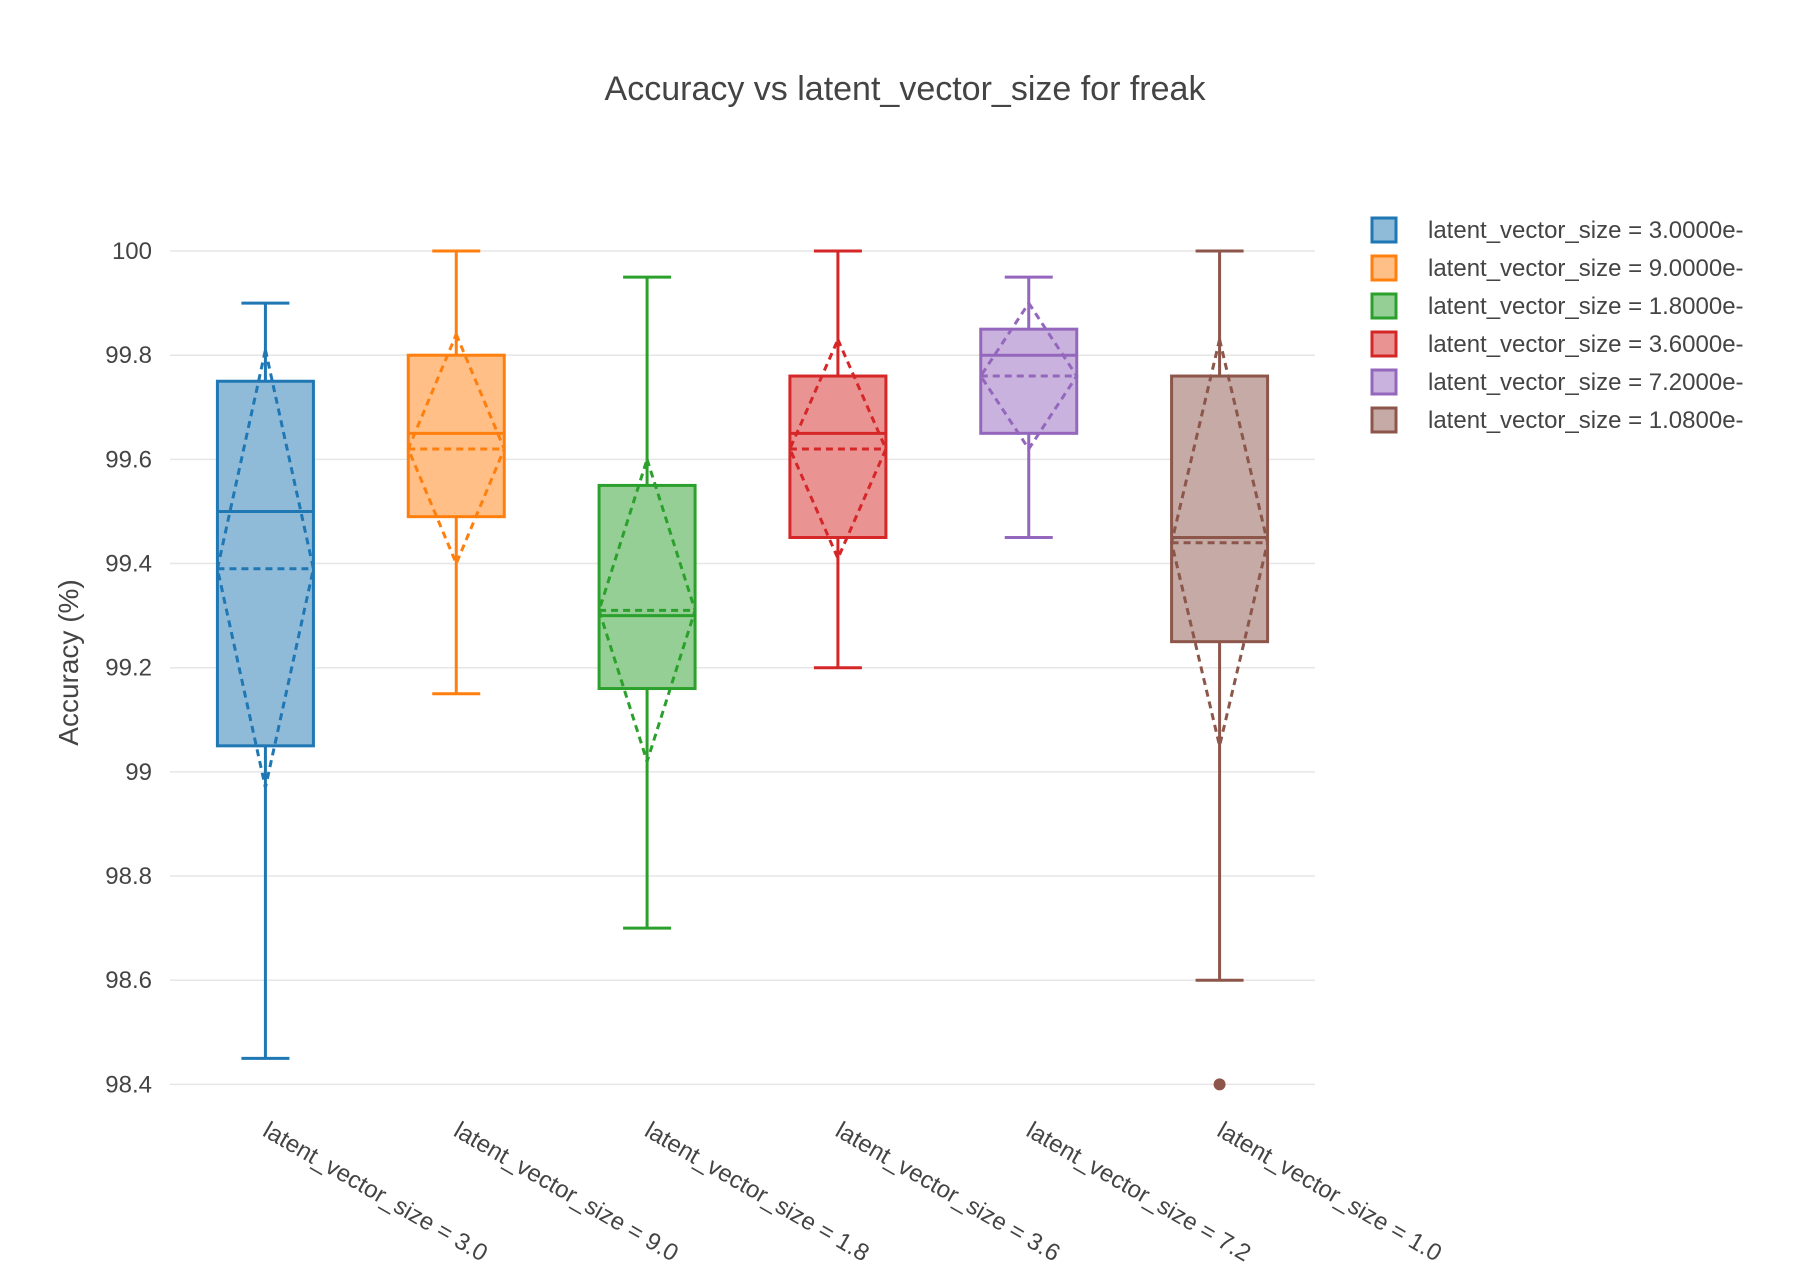 This screenshot has height=1284, width=1810. Describe the element at coordinates (1586, 382) in the screenshot. I see `legend-label: latent_vector_size = 7.2000e-` at that location.